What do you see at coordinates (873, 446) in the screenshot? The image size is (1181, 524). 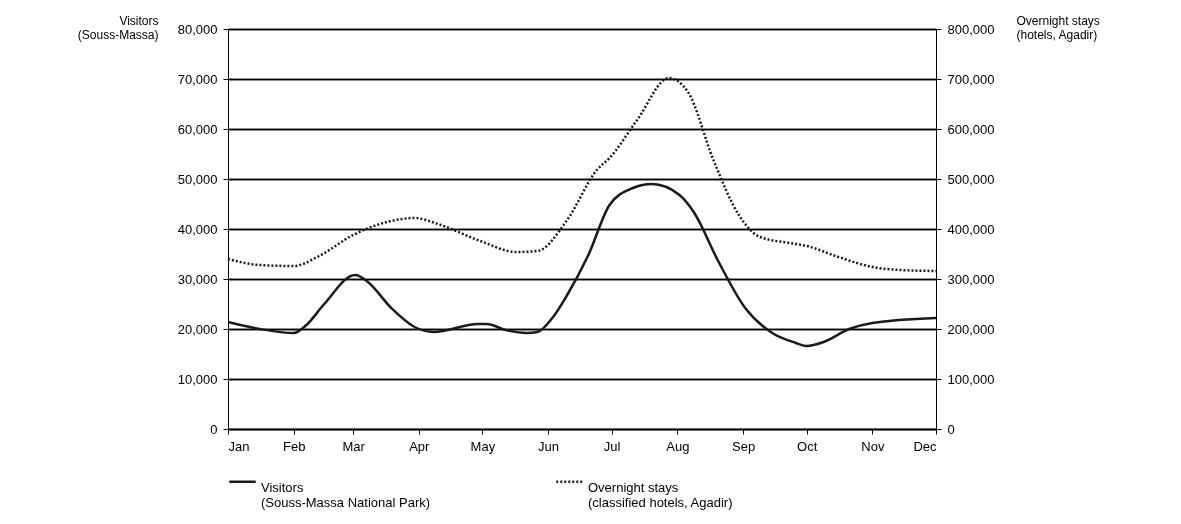 I see `x-tick-label: Nov` at bounding box center [873, 446].